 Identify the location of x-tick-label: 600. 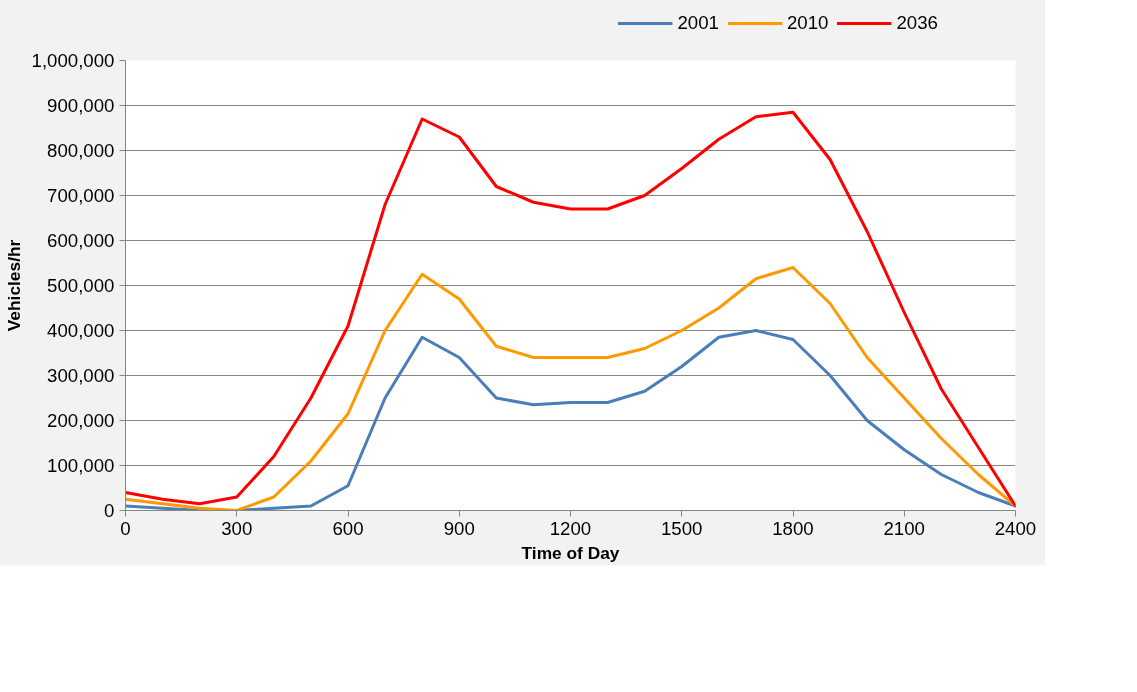
(348, 528).